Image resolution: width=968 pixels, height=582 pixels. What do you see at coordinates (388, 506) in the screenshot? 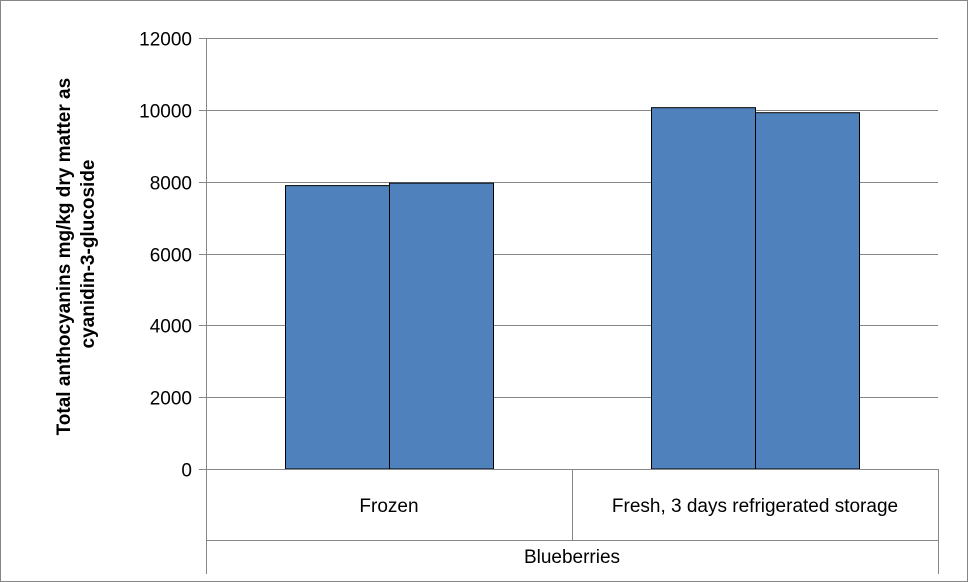
I see `category-label-frozen: Frozen` at bounding box center [388, 506].